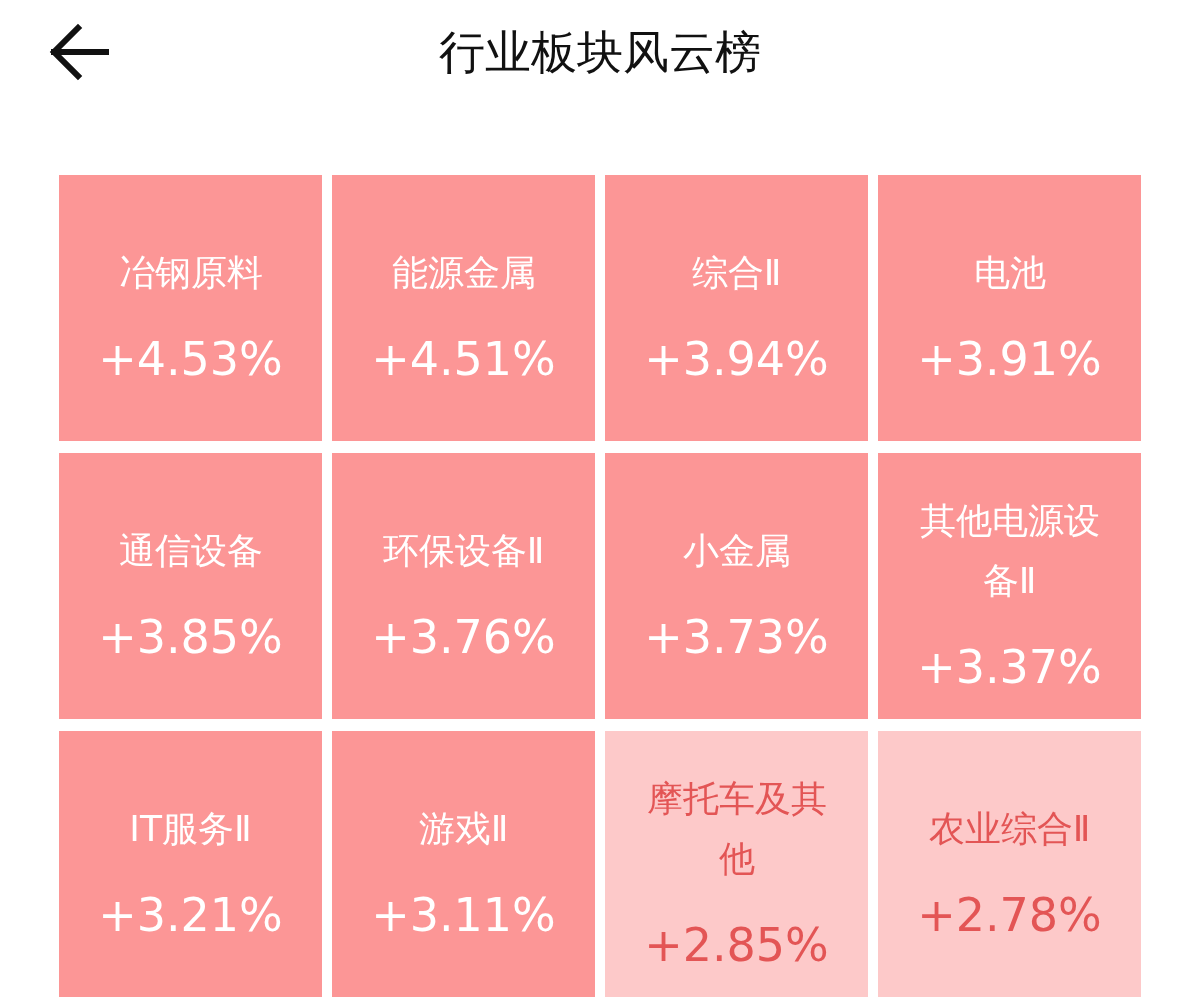  What do you see at coordinates (463, 550) in the screenshot?
I see `category-label: 环保设备Ⅱ` at bounding box center [463, 550].